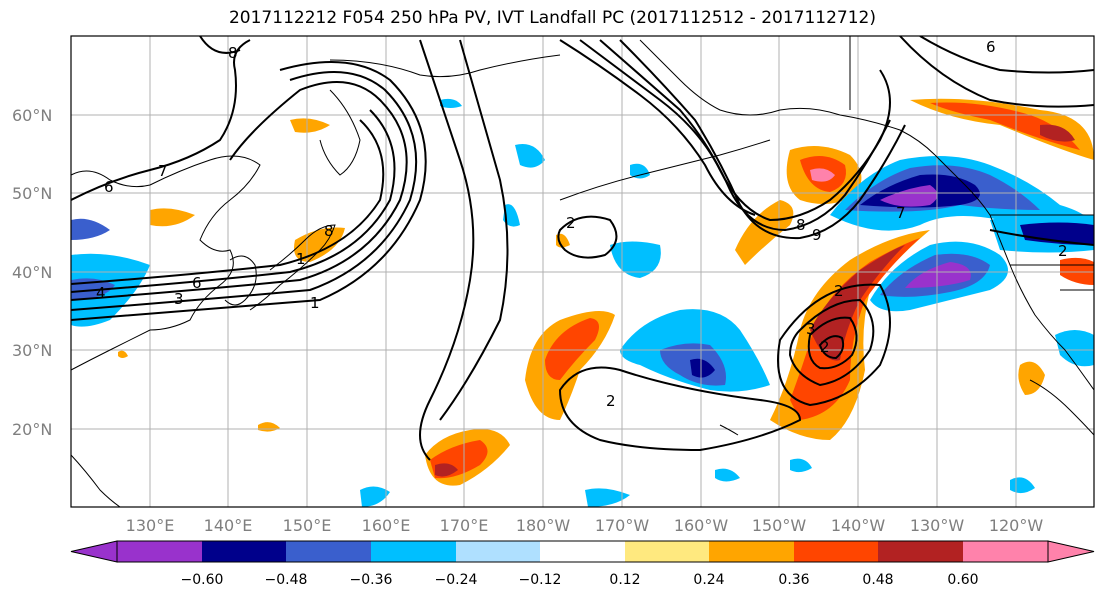 Image resolution: width=1105 pixels, height=601 pixels. I want to click on positive-anomaly-kamchatka, so click(310, 125).